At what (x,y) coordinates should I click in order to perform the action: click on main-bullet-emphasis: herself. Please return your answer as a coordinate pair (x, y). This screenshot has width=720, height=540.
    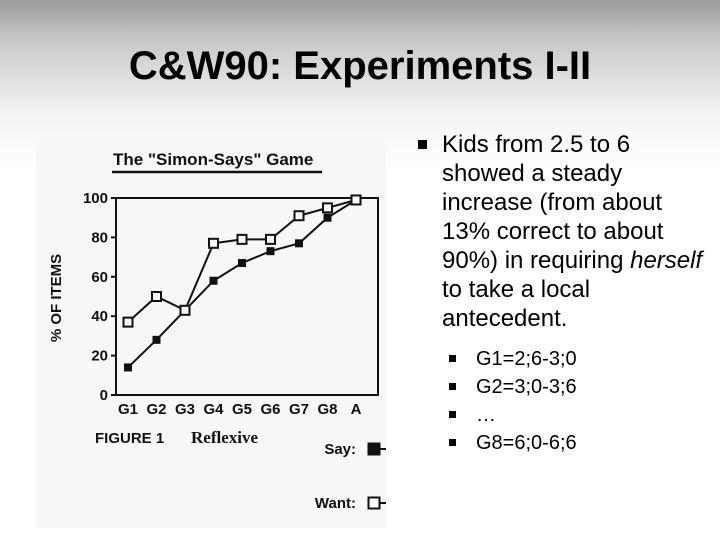
    Looking at the image, I should click on (666, 260).